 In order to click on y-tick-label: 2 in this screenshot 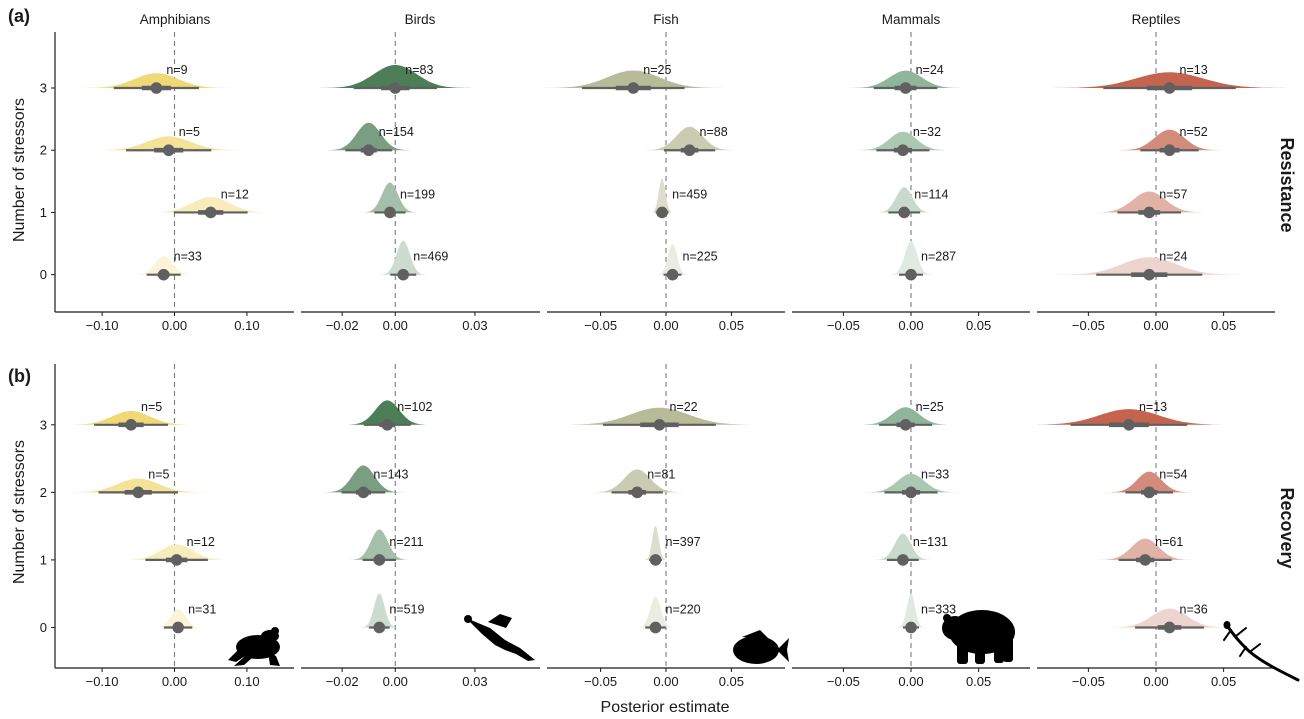, I will do `click(43, 492)`.